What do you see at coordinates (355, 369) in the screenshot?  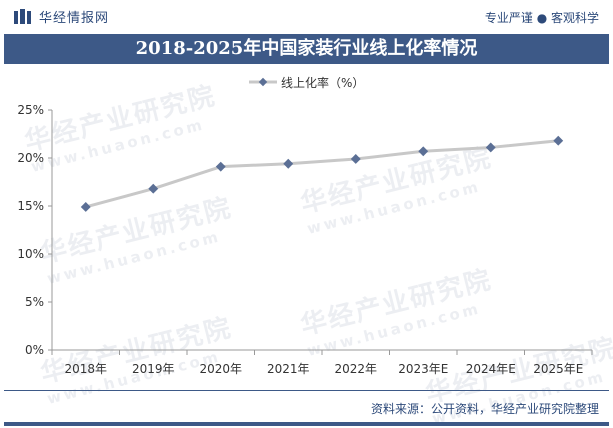 I see `x-tick-label: 2022年` at bounding box center [355, 369].